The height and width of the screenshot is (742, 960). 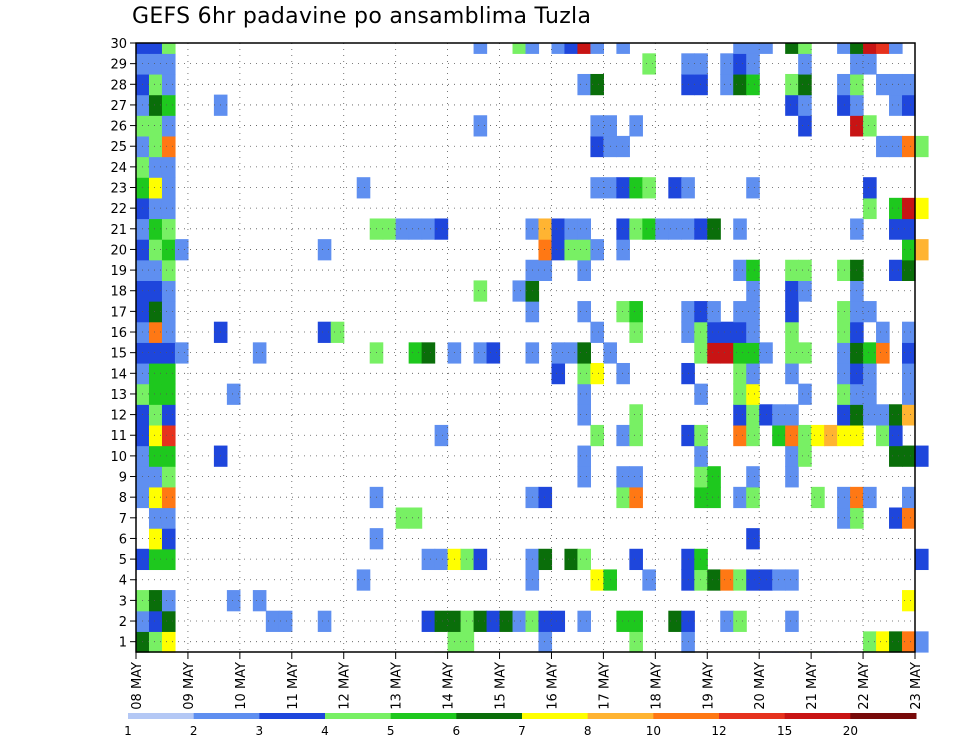 I want to click on x-tick-label: 22 MAY, so click(x=864, y=686).